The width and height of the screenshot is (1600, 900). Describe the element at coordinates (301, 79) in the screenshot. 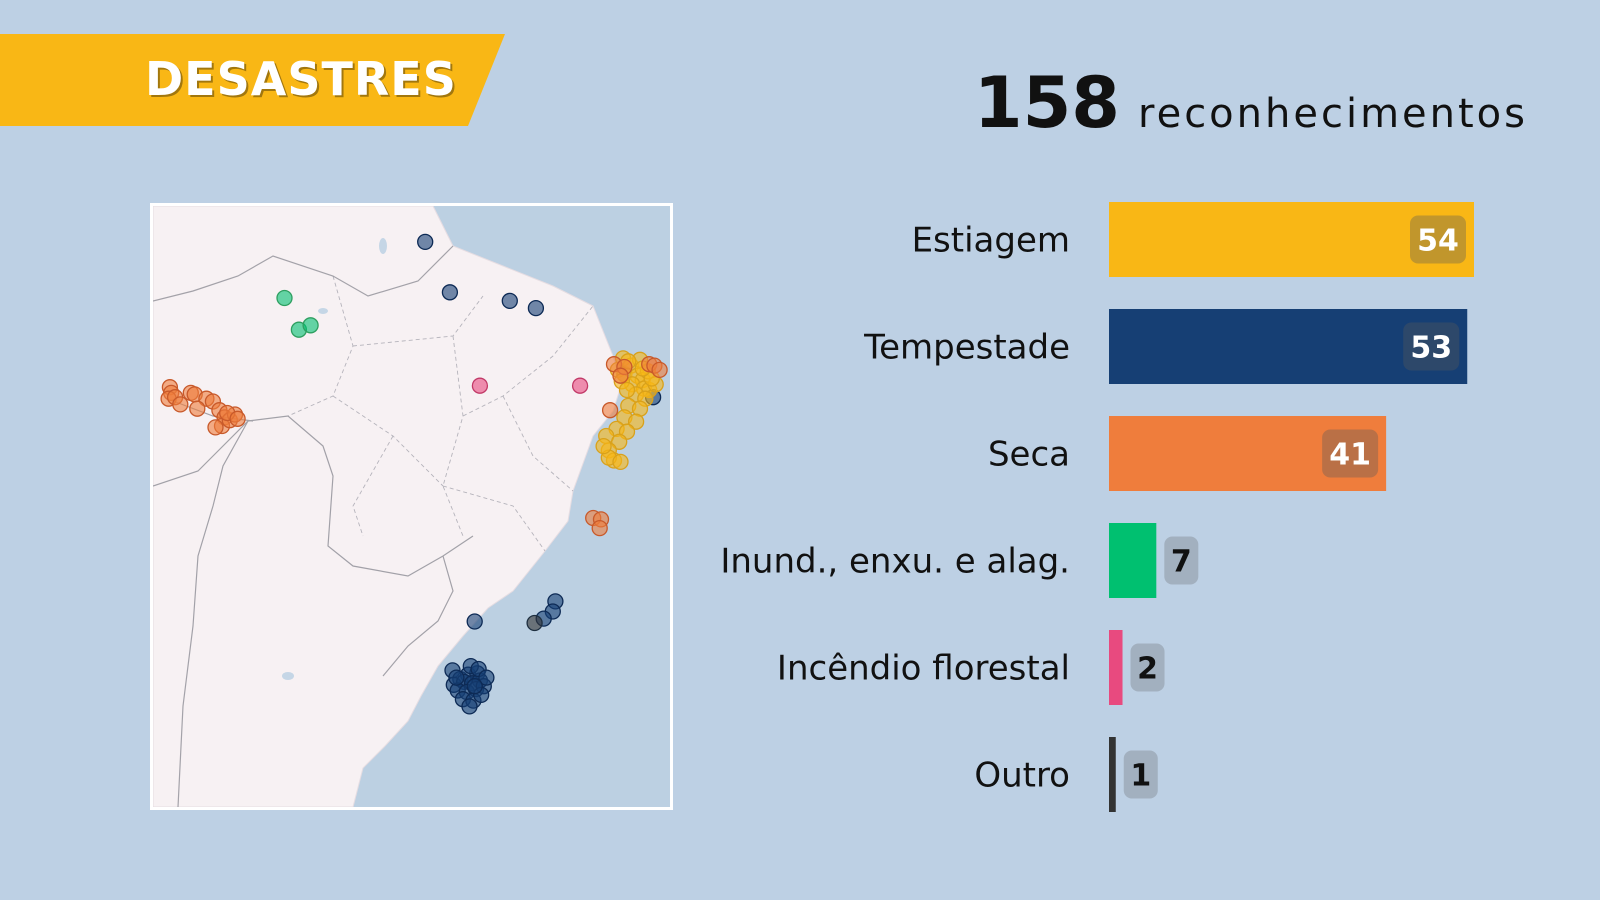

I see `page-title: DESASTRES` at that location.